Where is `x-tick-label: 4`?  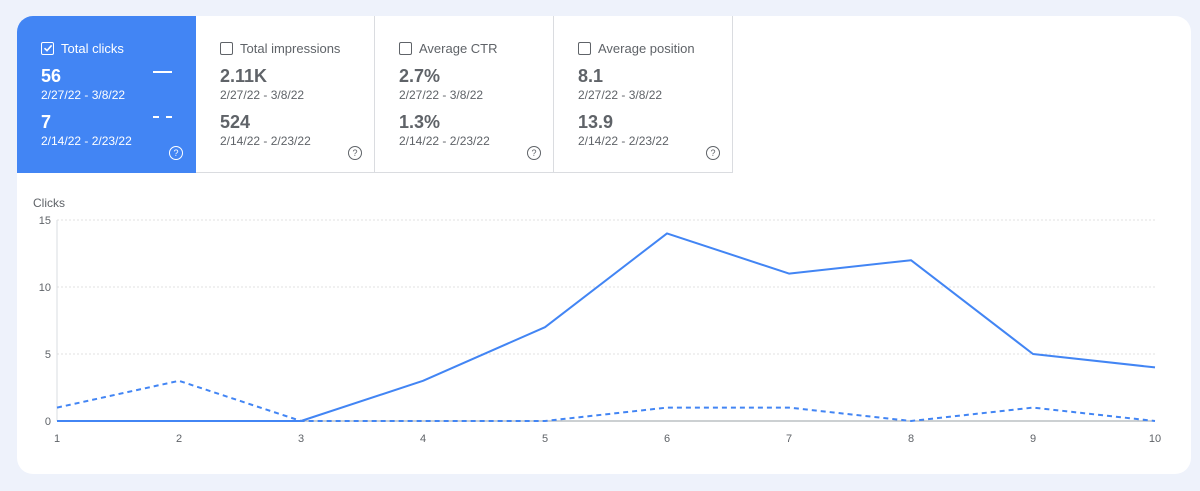 x-tick-label: 4 is located at coordinates (423, 439).